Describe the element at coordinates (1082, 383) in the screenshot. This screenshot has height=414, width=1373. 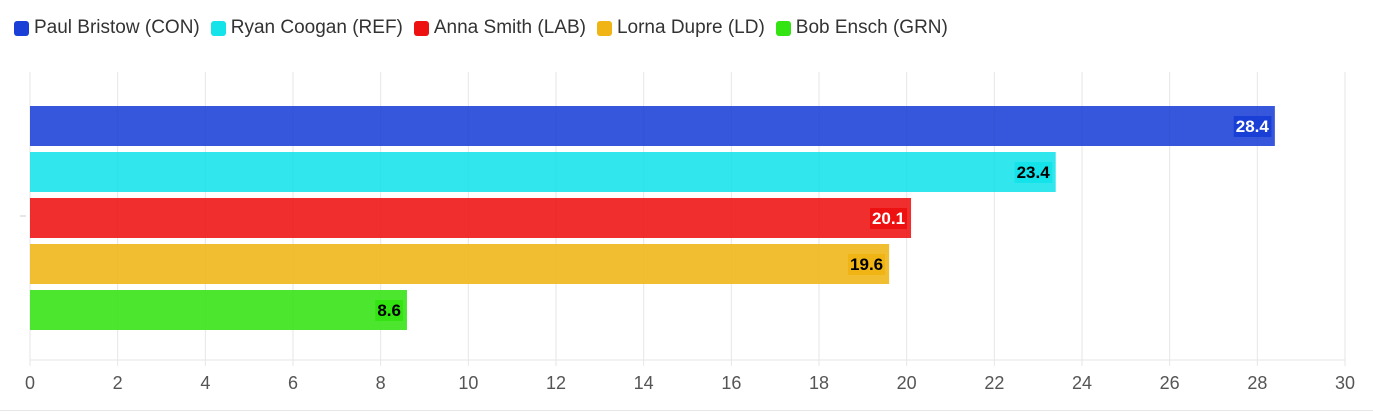
I see `x-tick-label: 24` at that location.